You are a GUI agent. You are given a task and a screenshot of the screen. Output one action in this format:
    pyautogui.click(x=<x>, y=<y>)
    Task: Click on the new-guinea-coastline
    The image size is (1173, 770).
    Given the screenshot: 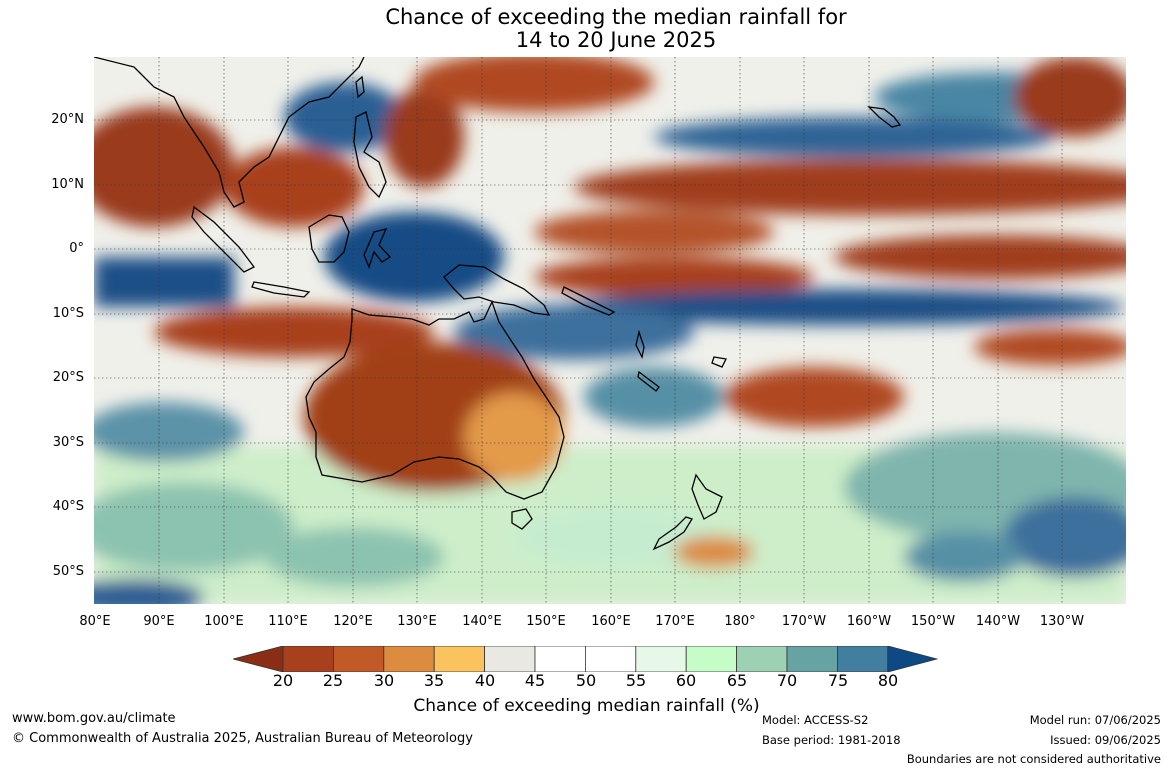 What is the action you would take?
    pyautogui.click(x=497, y=290)
    